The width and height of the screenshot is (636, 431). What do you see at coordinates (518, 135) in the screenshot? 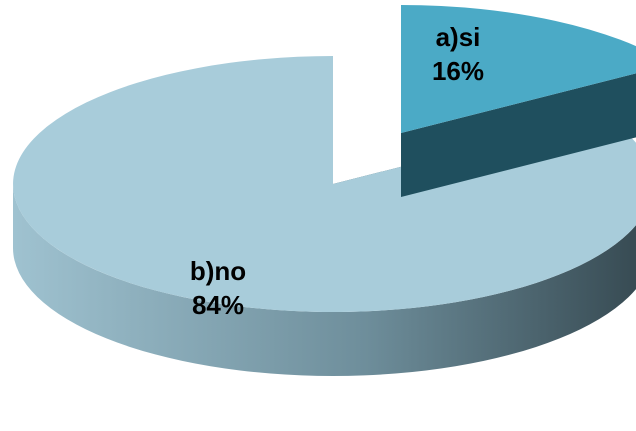
I see `slice-a-si-side-cut` at bounding box center [518, 135].